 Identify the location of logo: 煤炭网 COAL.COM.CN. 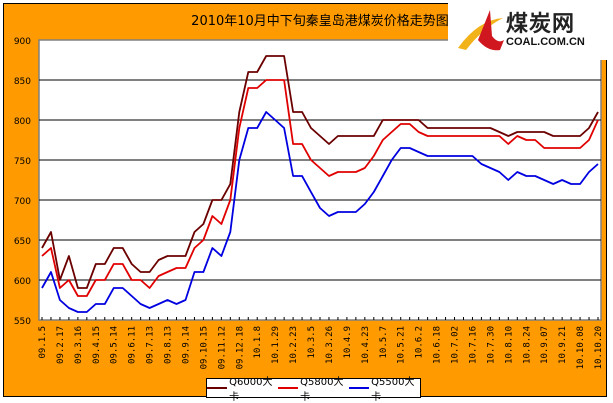
(530, 30).